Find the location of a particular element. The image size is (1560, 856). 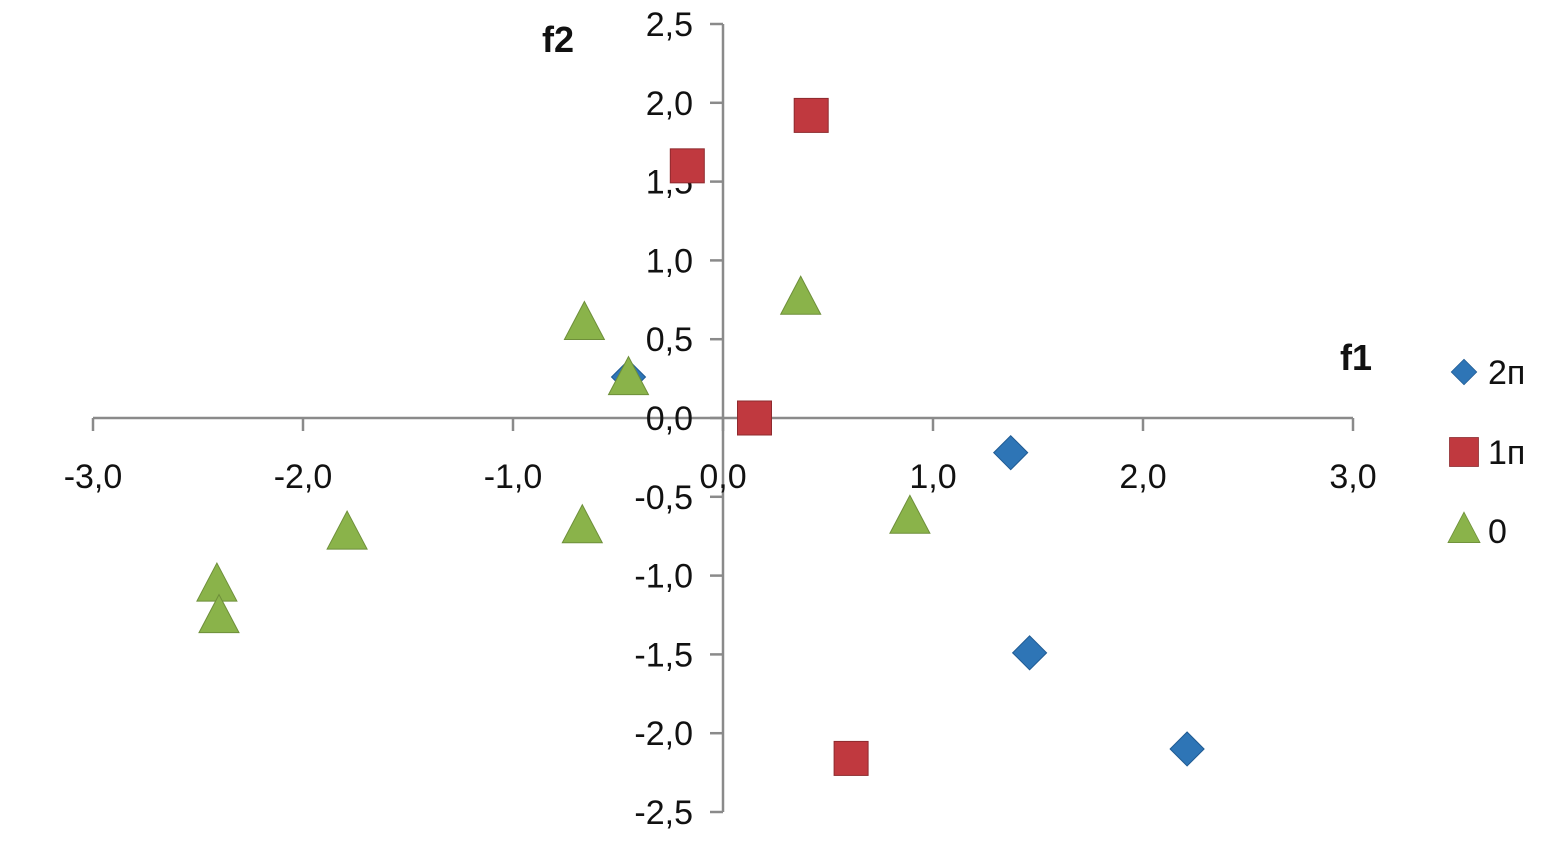

legend-item: 1п is located at coordinates (1487, 453).